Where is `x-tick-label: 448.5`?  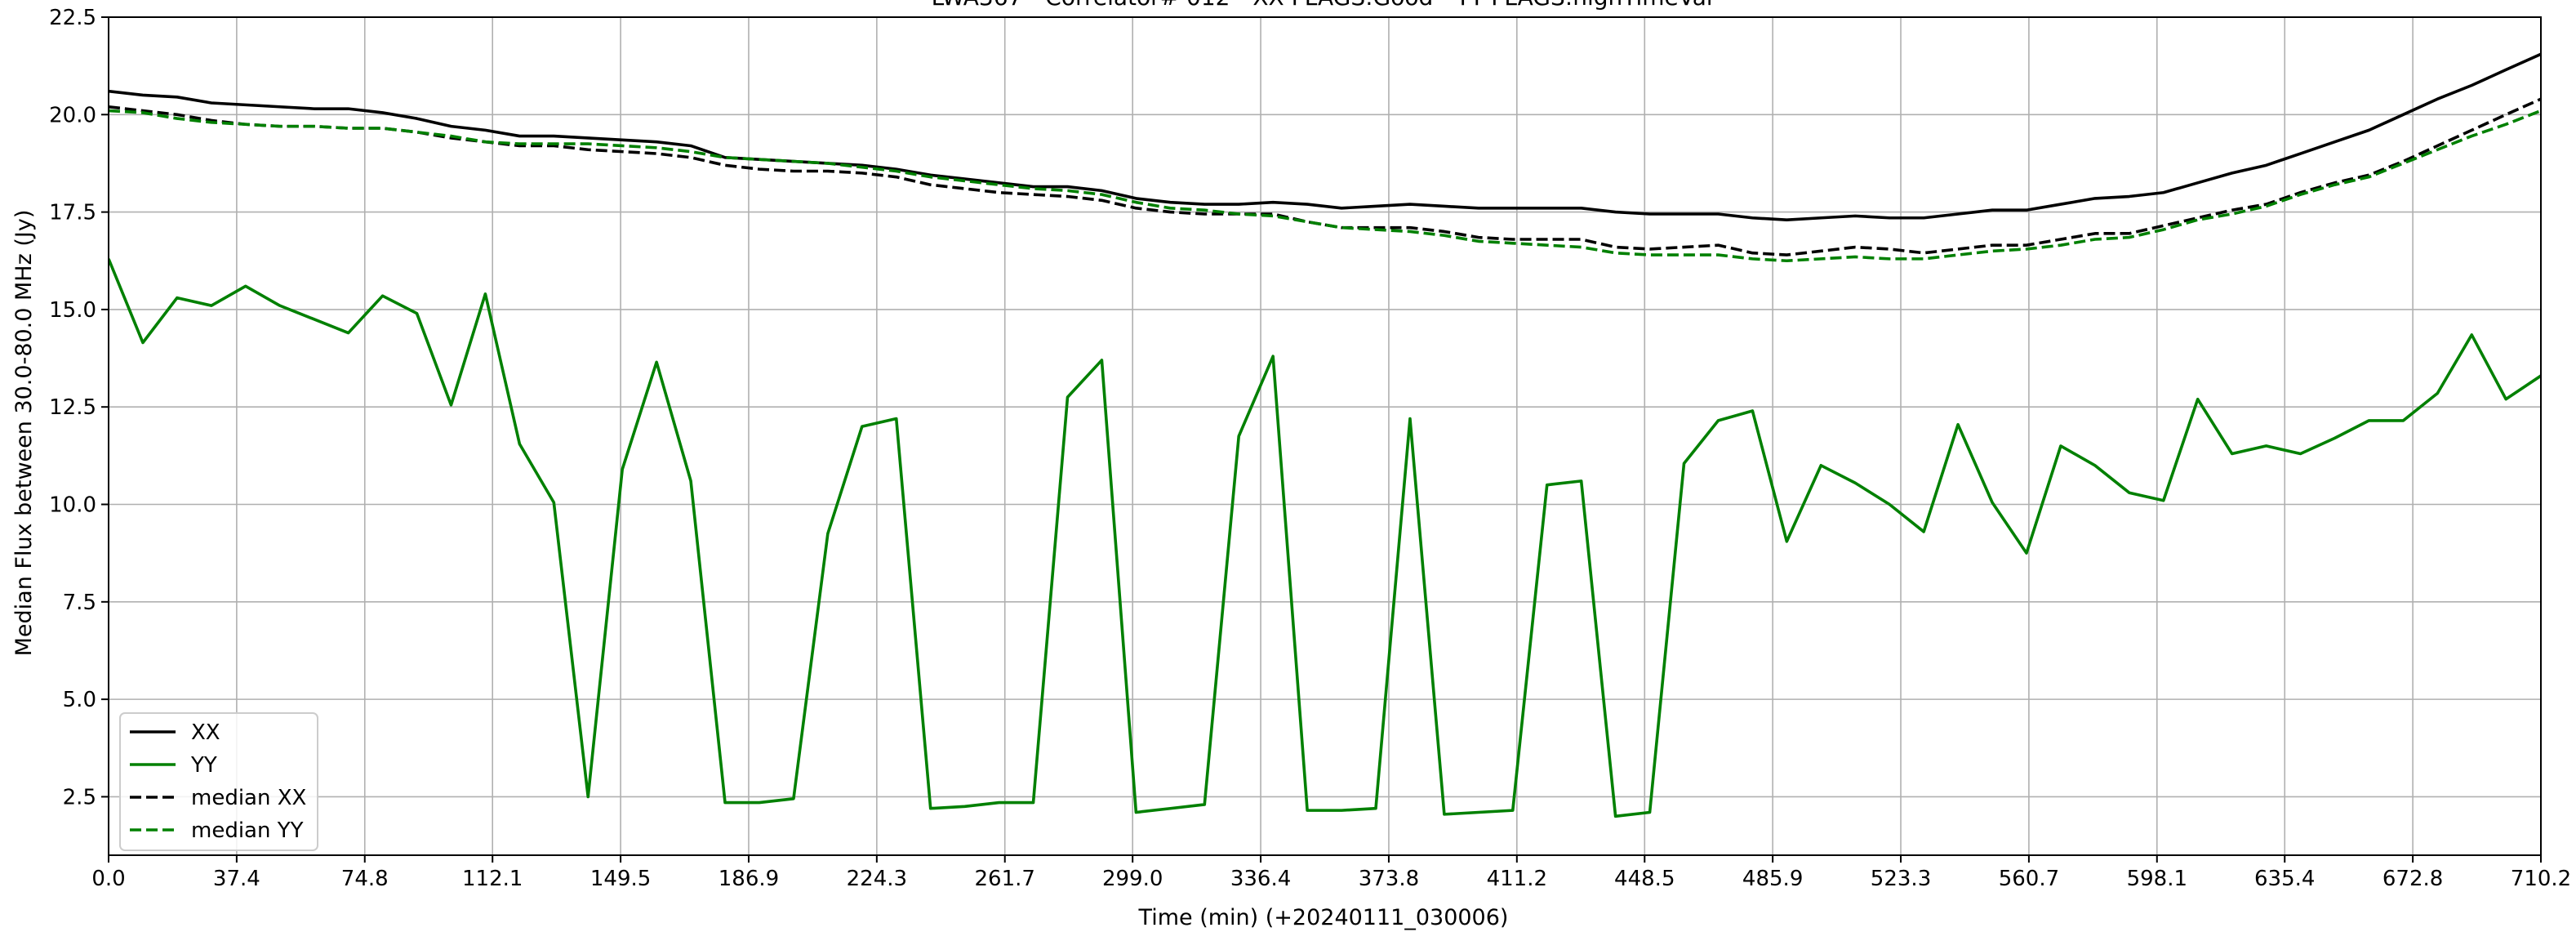
x-tick-label: 448.5 is located at coordinates (1644, 879).